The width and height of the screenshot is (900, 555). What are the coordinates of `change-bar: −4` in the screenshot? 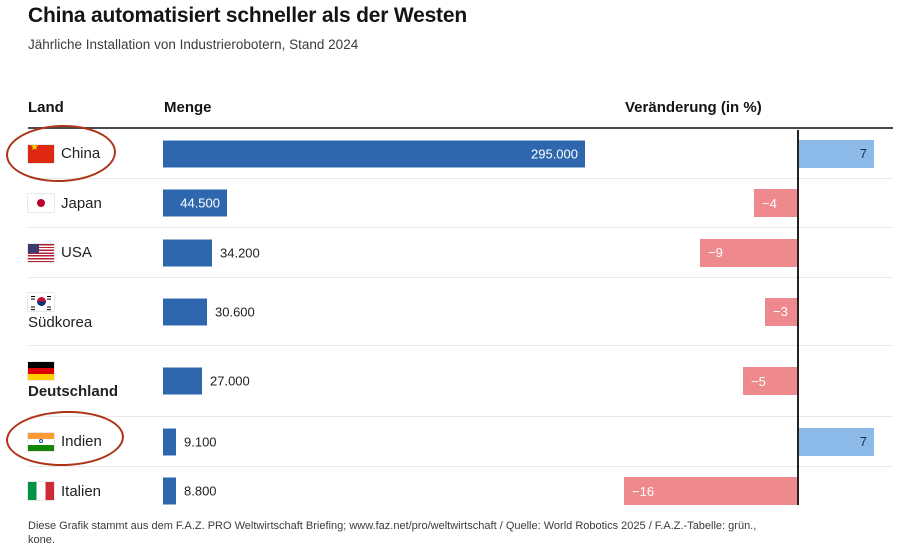 It's located at (776, 203).